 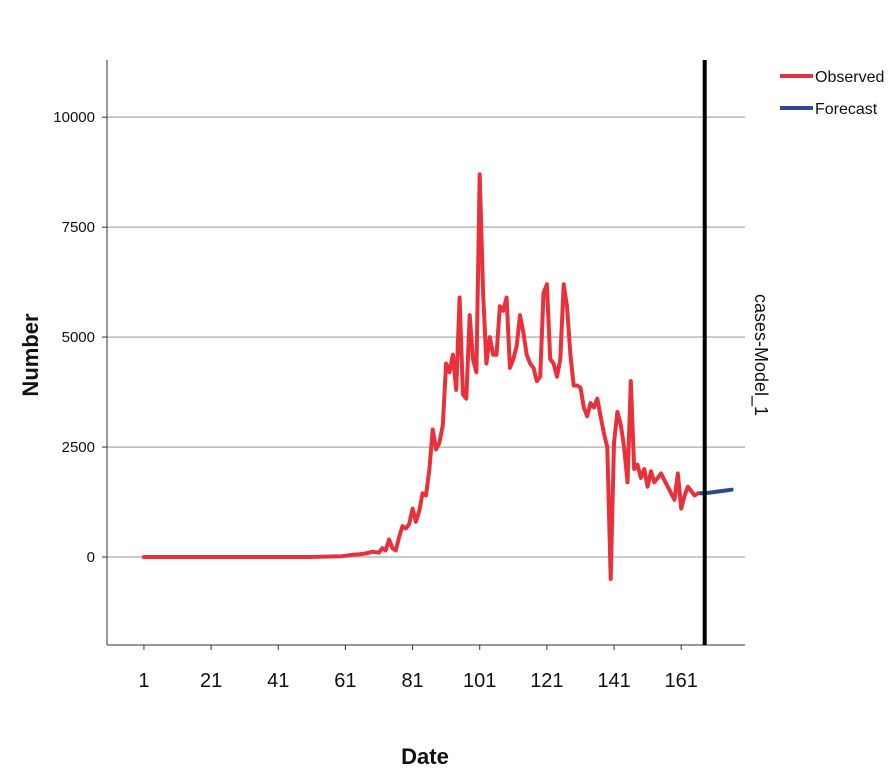 I want to click on y-axis-title: Number, so click(x=30, y=355).